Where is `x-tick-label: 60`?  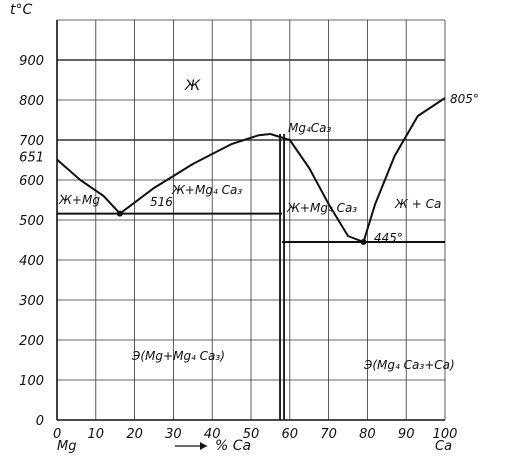 x-tick-label: 60 is located at coordinates (290, 434).